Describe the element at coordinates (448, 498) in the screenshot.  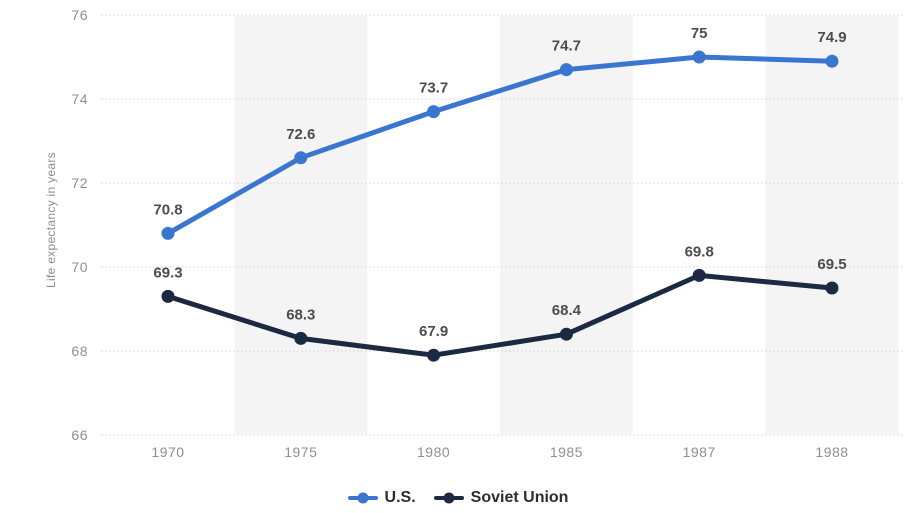
I see `legend-marker-icon-soviet-union` at that location.